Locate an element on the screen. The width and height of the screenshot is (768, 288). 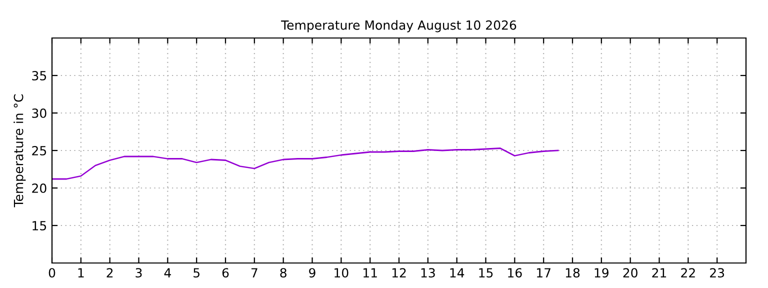
x-tick-label: 11 is located at coordinates (370, 273).